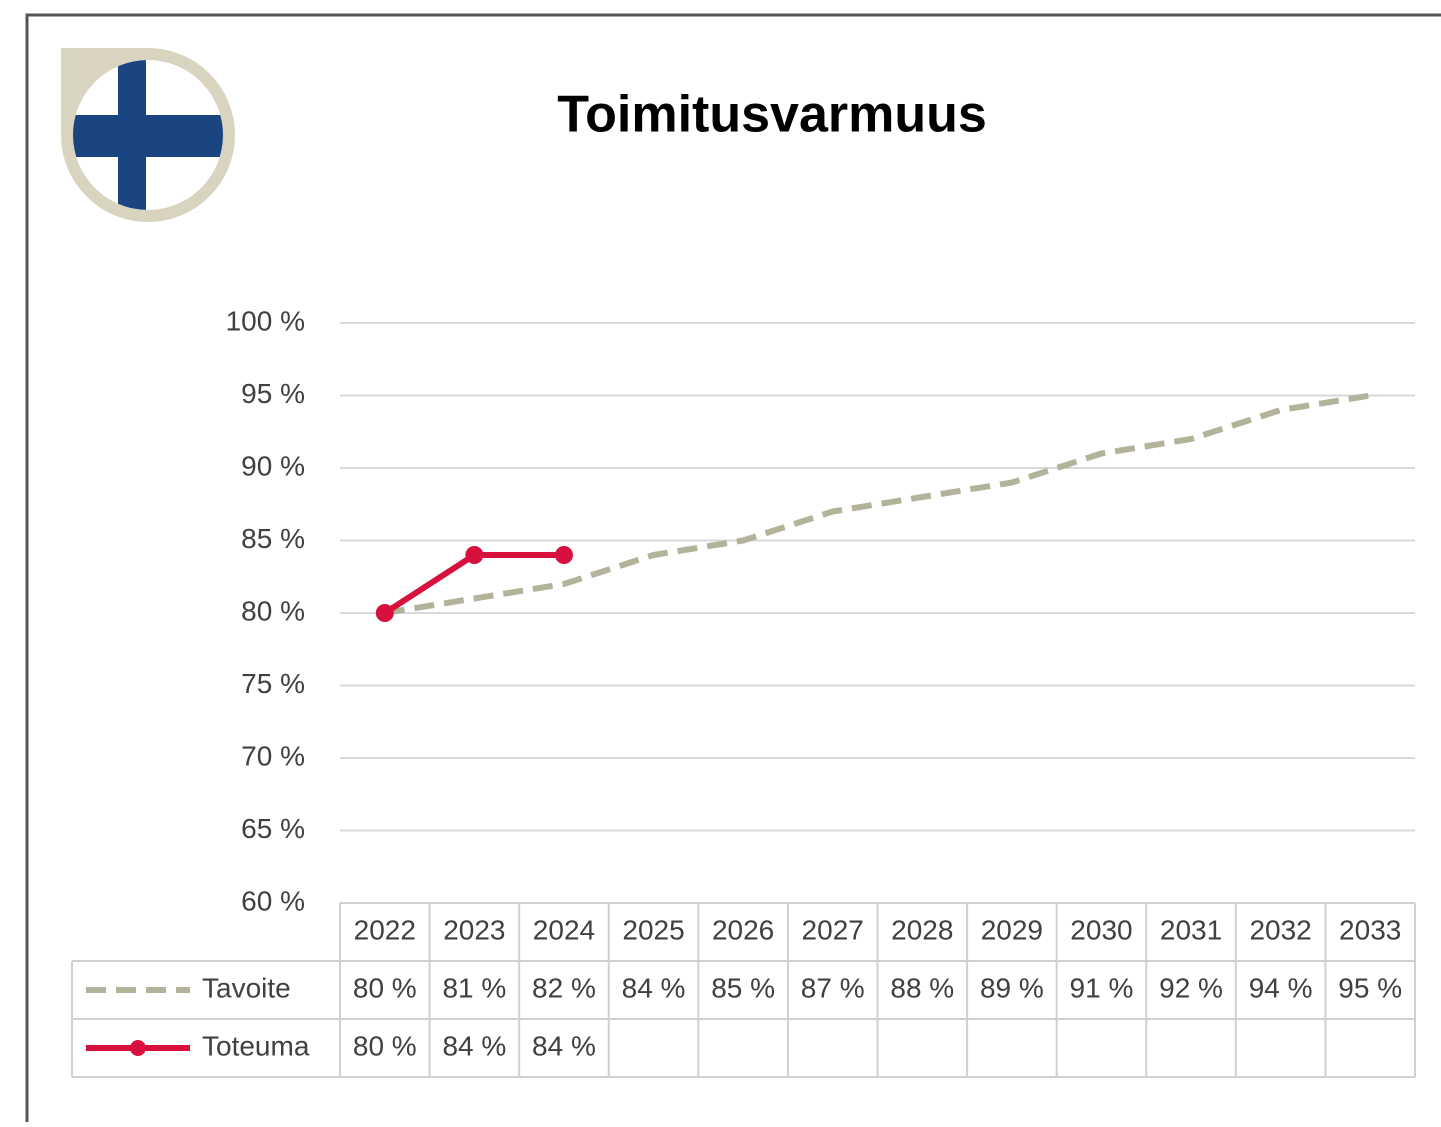 The image size is (1441, 1127). Describe the element at coordinates (1191, 929) in the screenshot. I see `x-tick-label: 2031` at that location.